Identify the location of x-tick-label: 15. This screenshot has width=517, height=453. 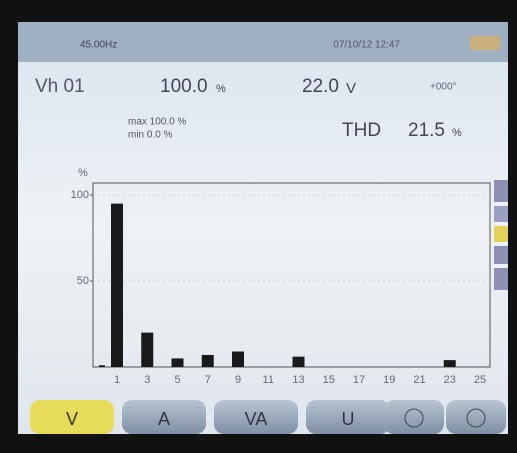
(329, 380).